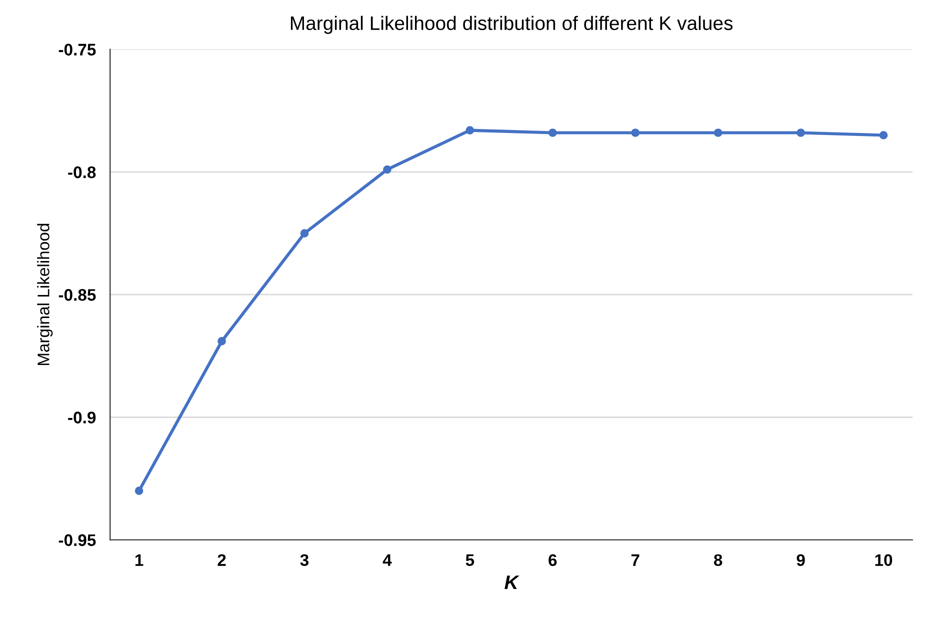 This screenshot has height=617, width=933. Describe the element at coordinates (77, 295) in the screenshot. I see `y-tick-label: -0.85` at that location.